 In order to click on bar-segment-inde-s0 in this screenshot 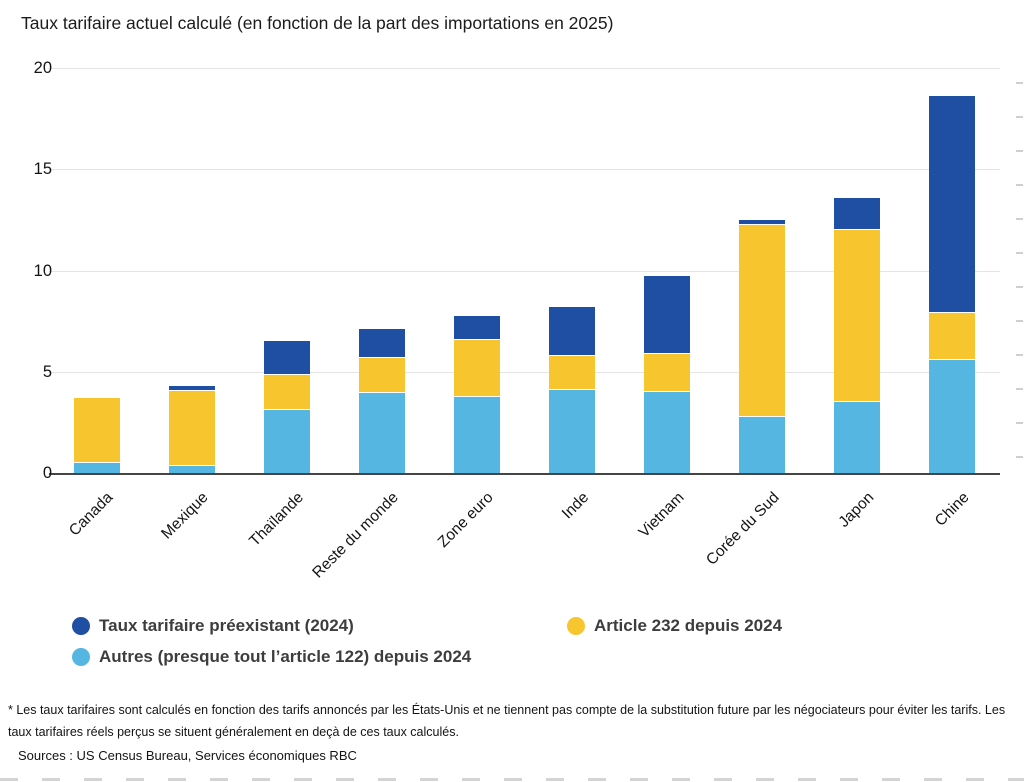, I will do `click(572, 331)`.